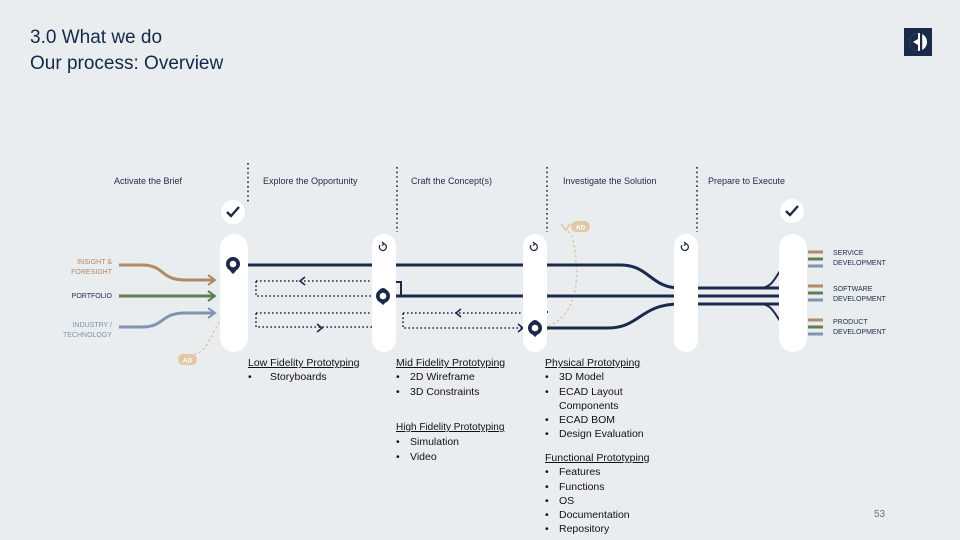 The height and width of the screenshot is (540, 960). What do you see at coordinates (450, 427) in the screenshot?
I see `high-fidelity-heading: High Fidelity Prototyping` at bounding box center [450, 427].